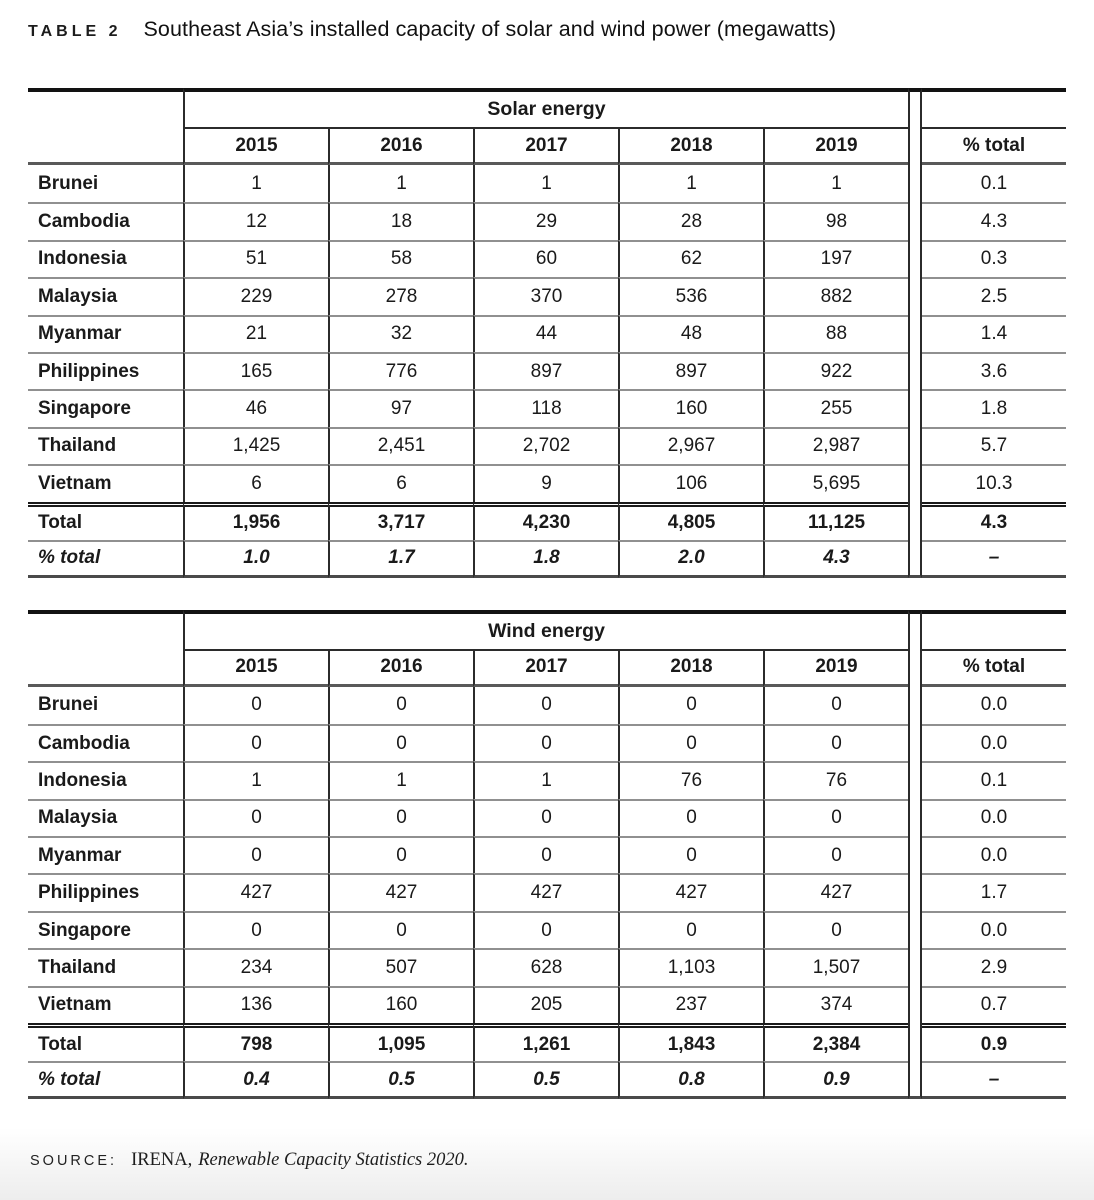 The height and width of the screenshot is (1200, 1094). Describe the element at coordinates (255, 558) in the screenshot. I see `pct-row-value-cell: 1.0` at that location.